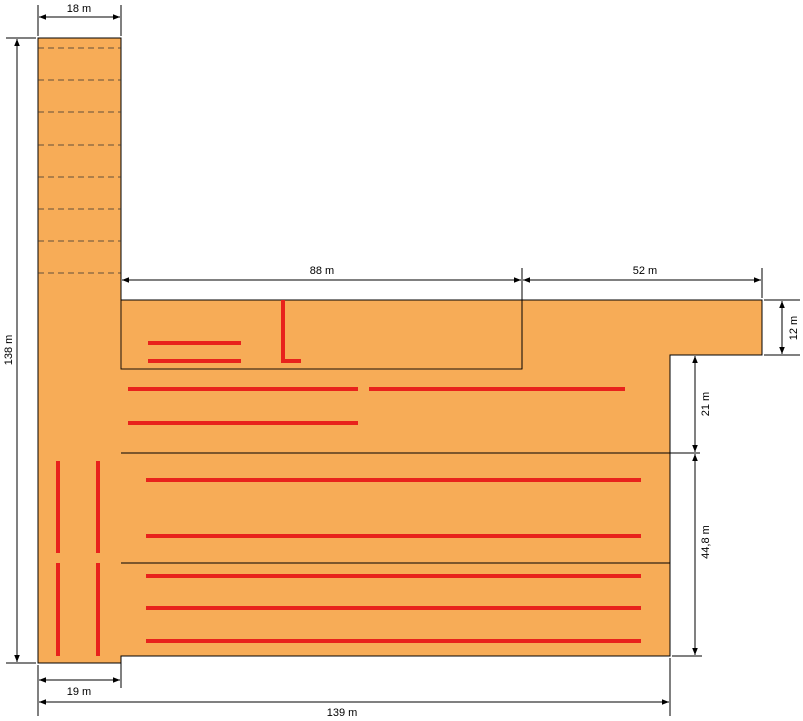 The height and width of the screenshot is (721, 803). I want to click on dimension-label: 18 m, so click(79, 9).